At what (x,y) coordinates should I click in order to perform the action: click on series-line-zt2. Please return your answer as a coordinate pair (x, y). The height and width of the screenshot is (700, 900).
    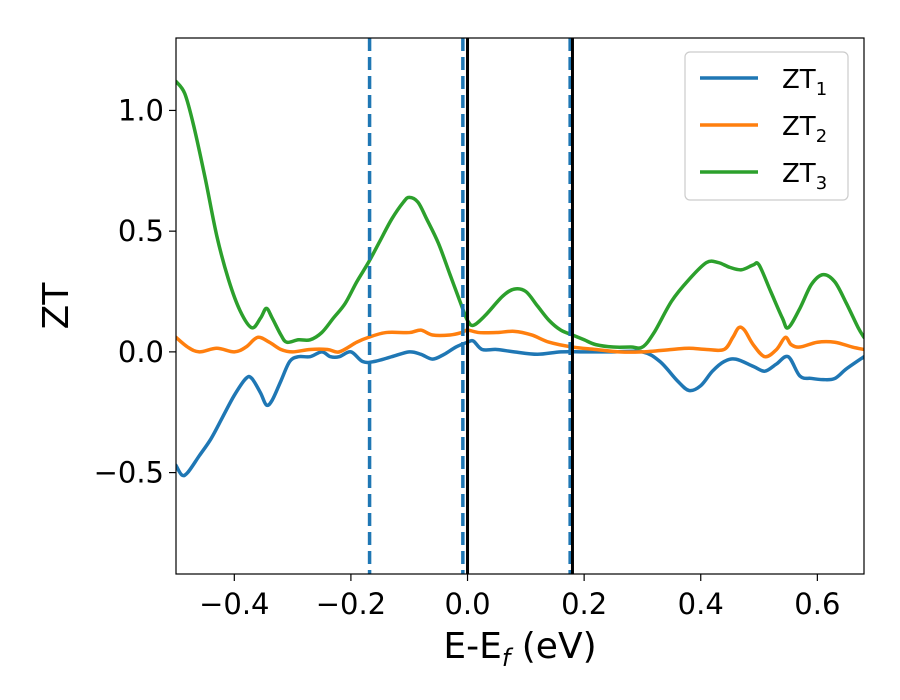
    Looking at the image, I should click on (520, 342).